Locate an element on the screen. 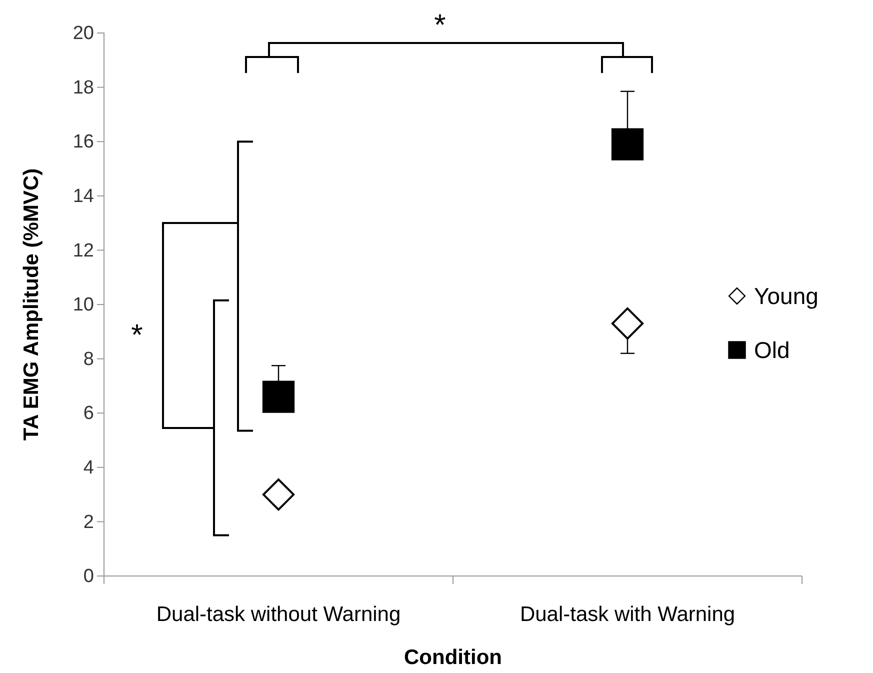 The width and height of the screenshot is (873, 673). x-tick-label: Dual-task without Warning is located at coordinates (278, 614).